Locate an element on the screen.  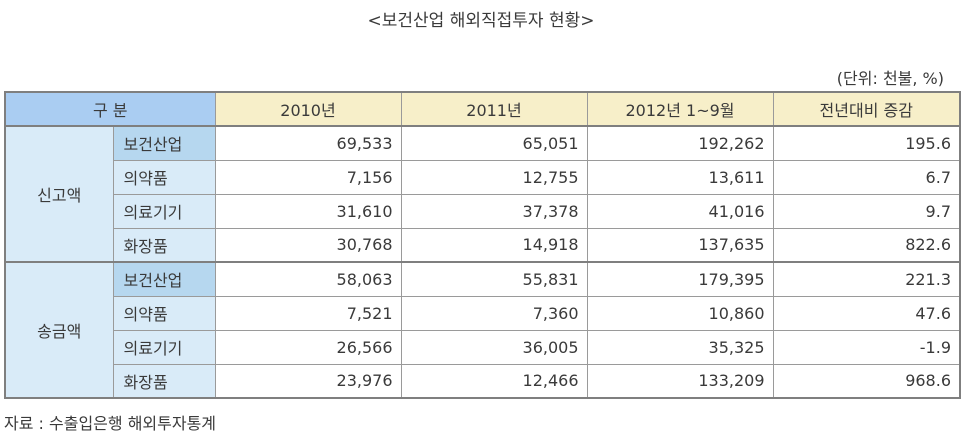
table-cell: 55,831 is located at coordinates (494, 279).